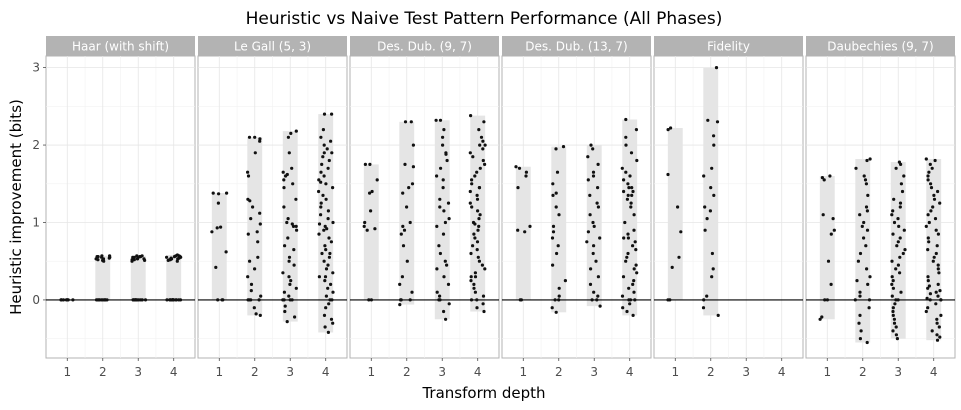  Describe the element at coordinates (728, 207) in the screenshot. I see `facet-panel: Fidelity 1 2 3 4` at that location.